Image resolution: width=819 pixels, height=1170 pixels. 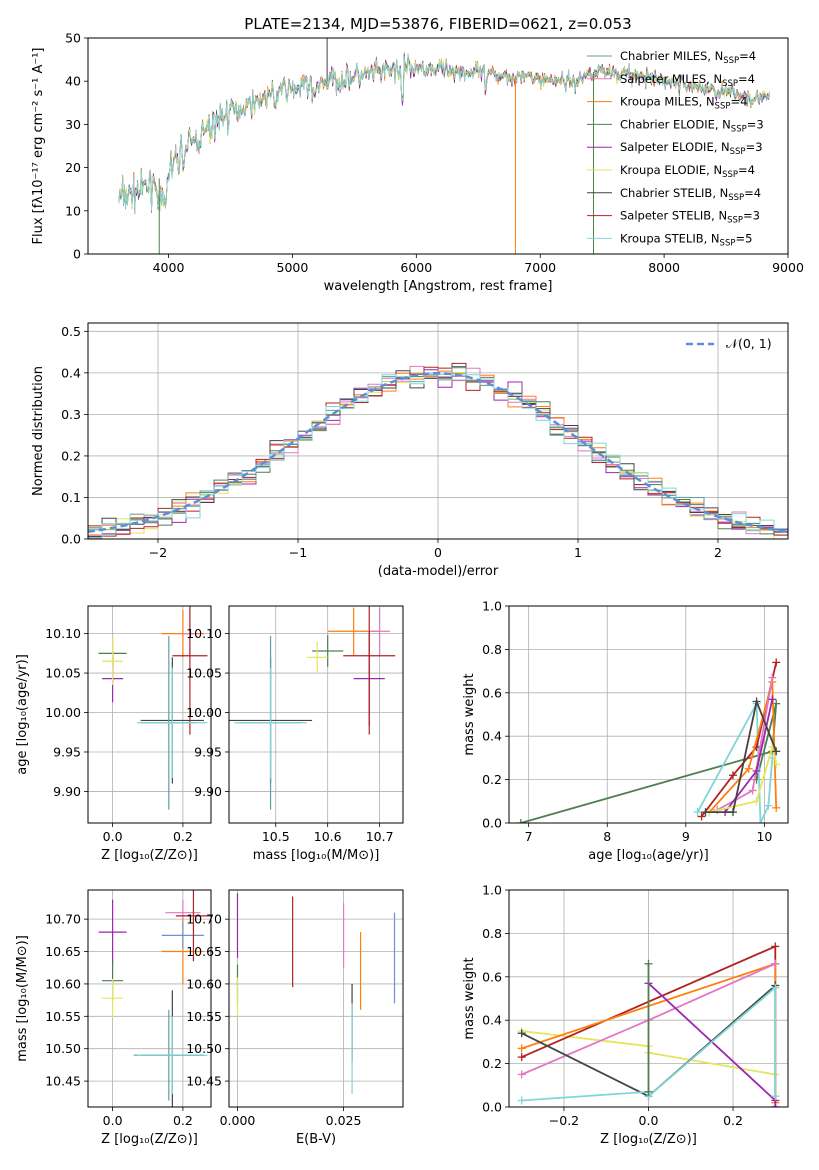 What do you see at coordinates (380, 836) in the screenshot?
I see `x-tick-label: 10.7` at bounding box center [380, 836].